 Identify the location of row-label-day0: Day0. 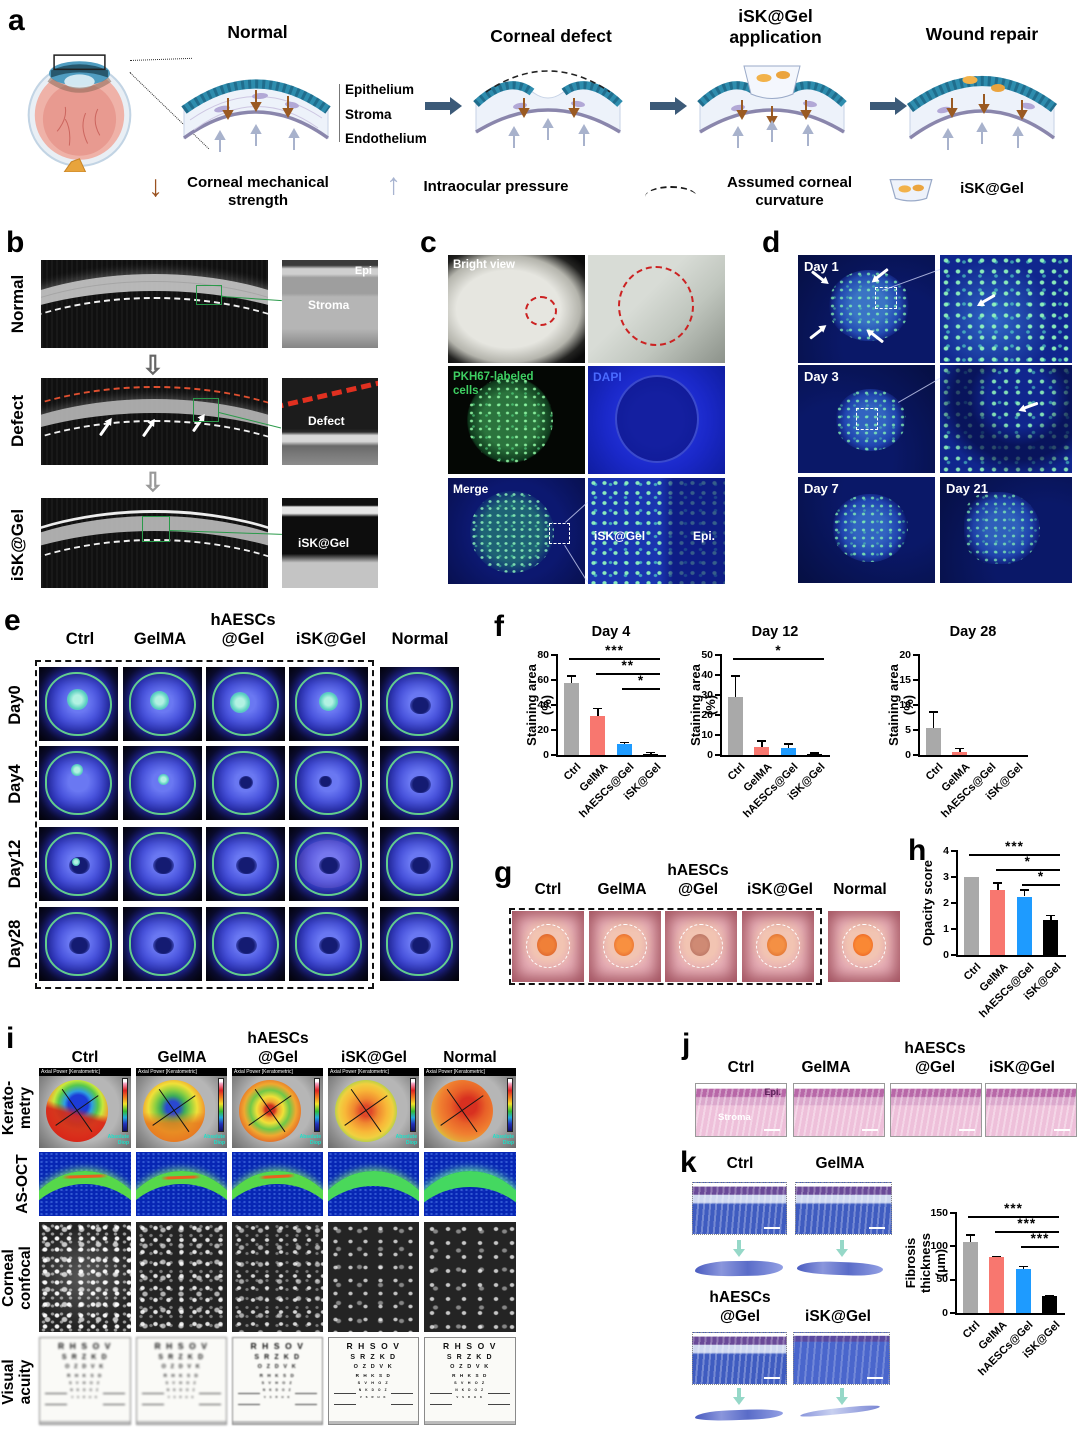
(15, 705).